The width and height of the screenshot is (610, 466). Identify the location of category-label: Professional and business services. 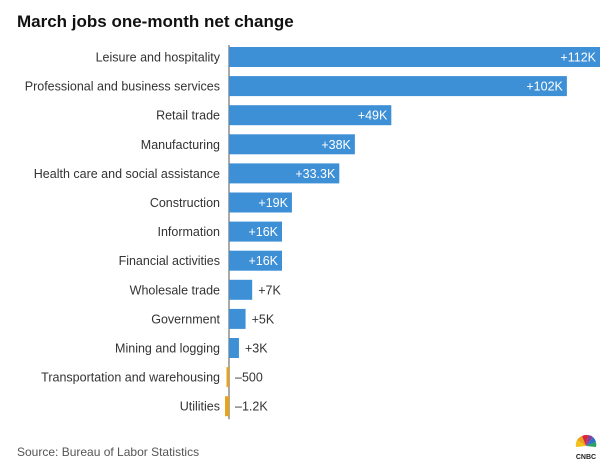
(122, 87).